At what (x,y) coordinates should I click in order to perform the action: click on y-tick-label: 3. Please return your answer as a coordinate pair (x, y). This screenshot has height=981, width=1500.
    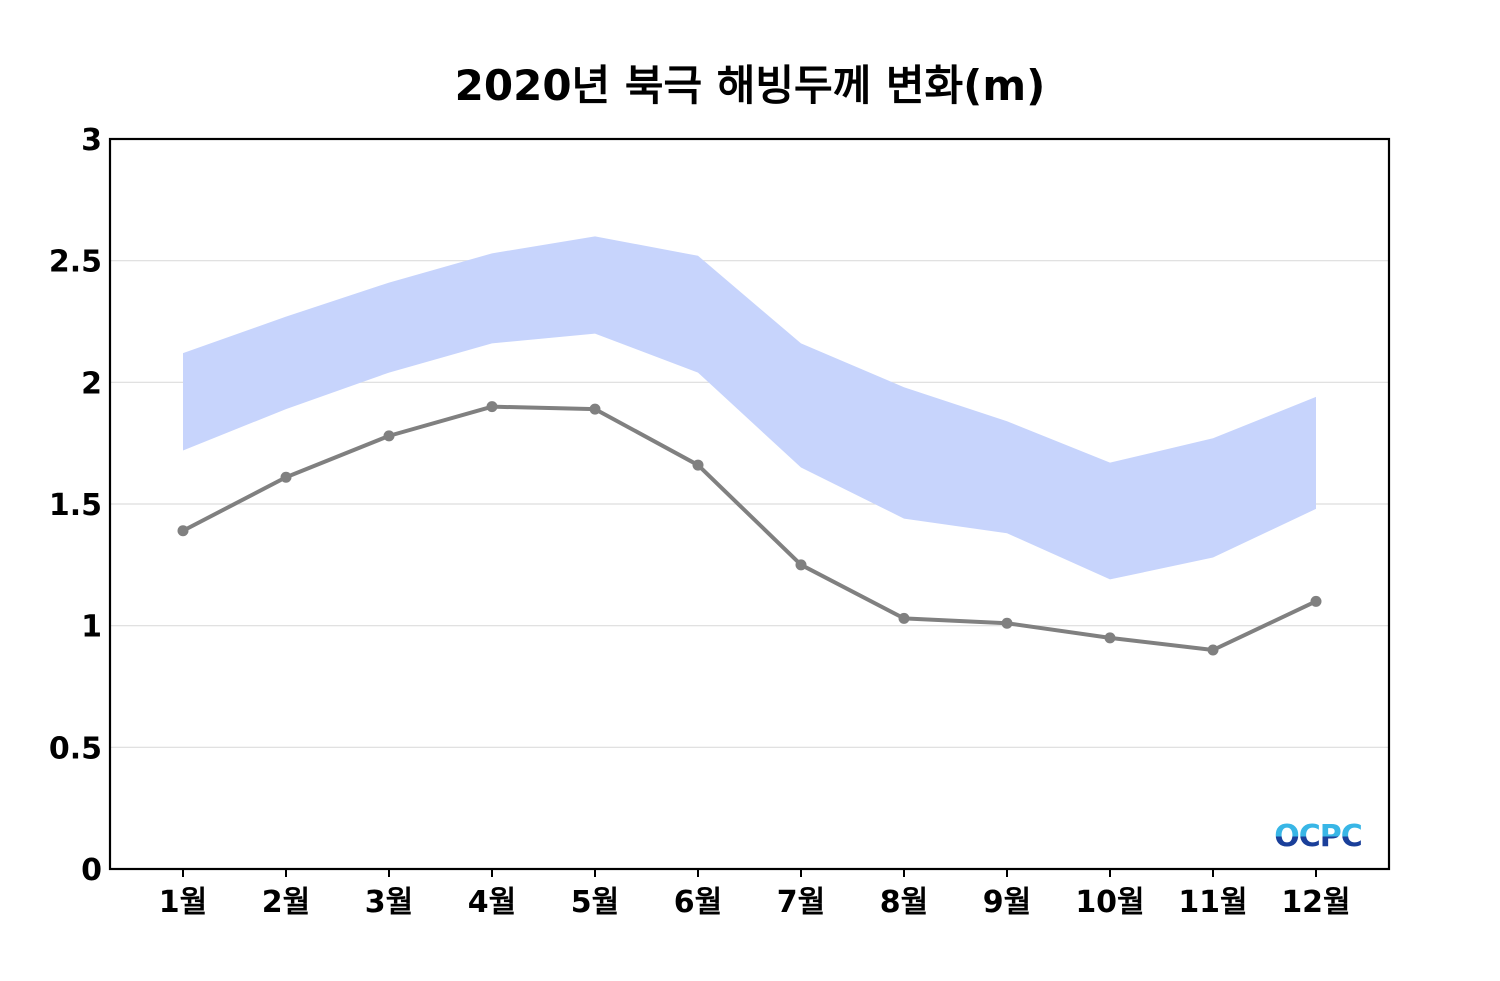
    Looking at the image, I should click on (91, 140).